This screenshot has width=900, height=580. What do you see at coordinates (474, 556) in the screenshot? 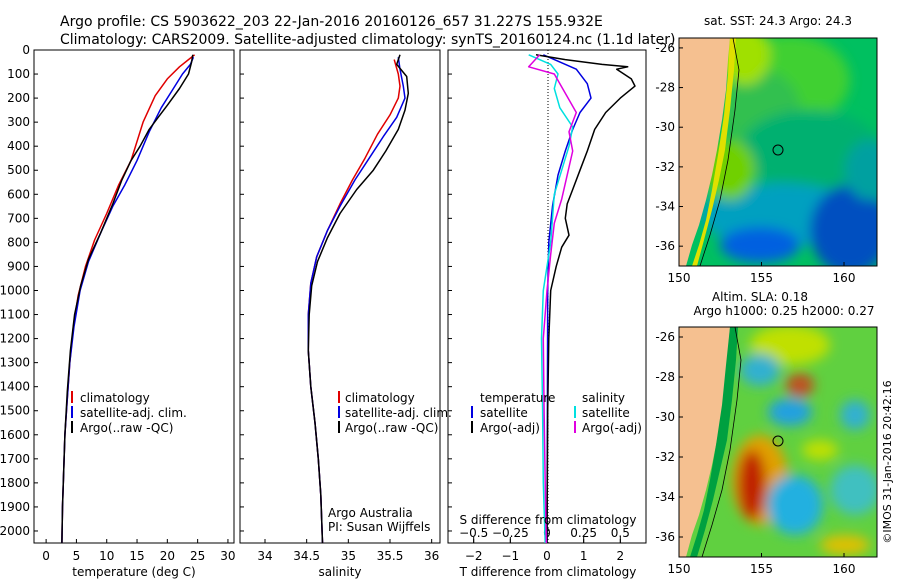
I see `x-tick-label: −2` at bounding box center [474, 556].